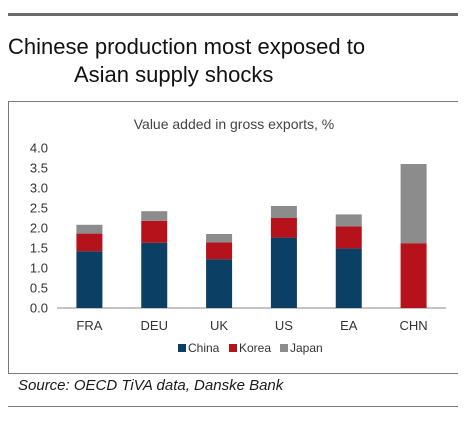  I want to click on y-tick-label: 2.5, so click(39, 208).